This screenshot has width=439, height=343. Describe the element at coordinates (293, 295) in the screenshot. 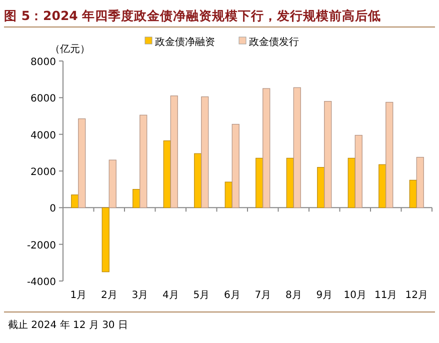

I see `x-tick-label: 8月` at that location.